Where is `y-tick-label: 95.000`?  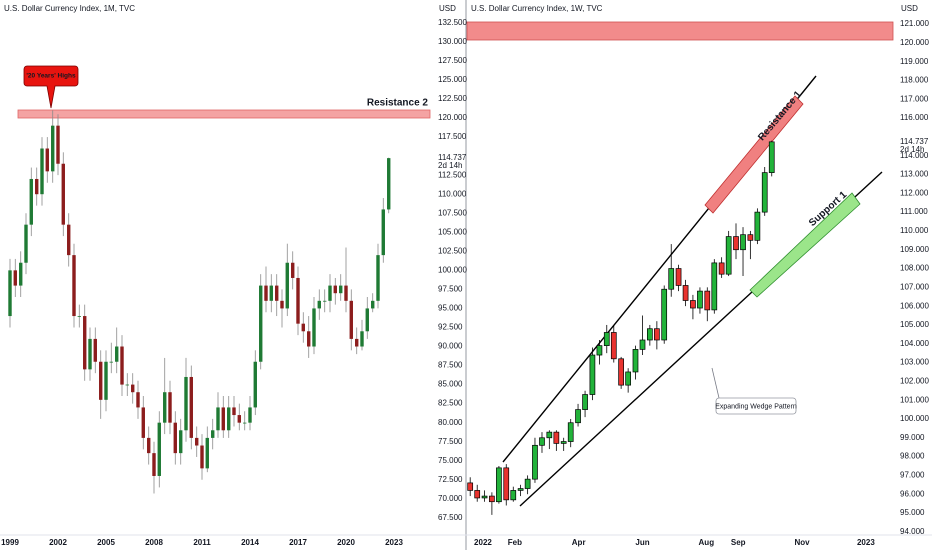
y-tick-label: 95.000 is located at coordinates (912, 512).